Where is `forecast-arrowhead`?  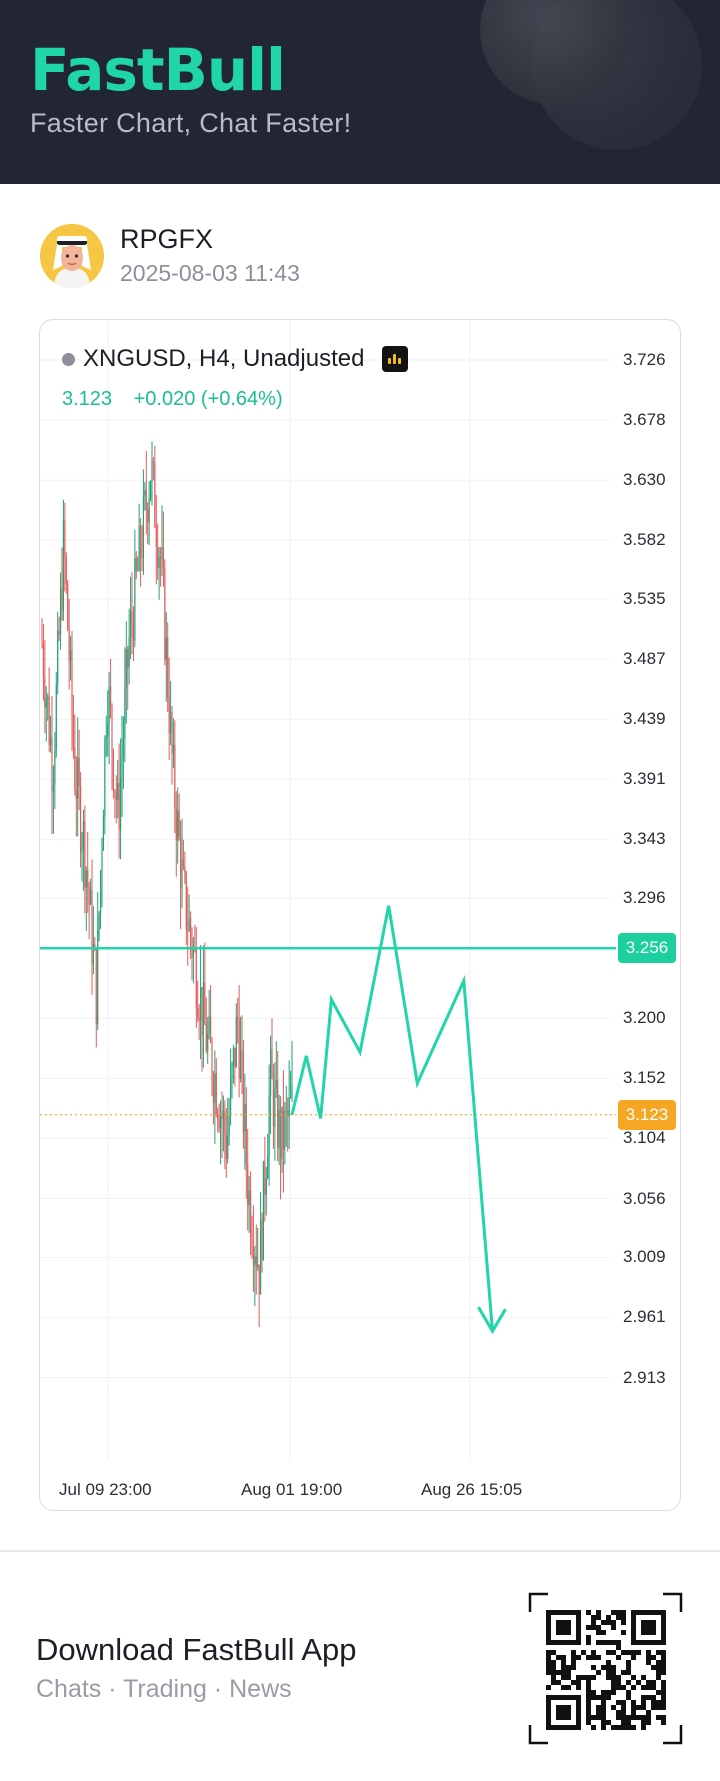
forecast-arrowhead is located at coordinates (492, 1320).